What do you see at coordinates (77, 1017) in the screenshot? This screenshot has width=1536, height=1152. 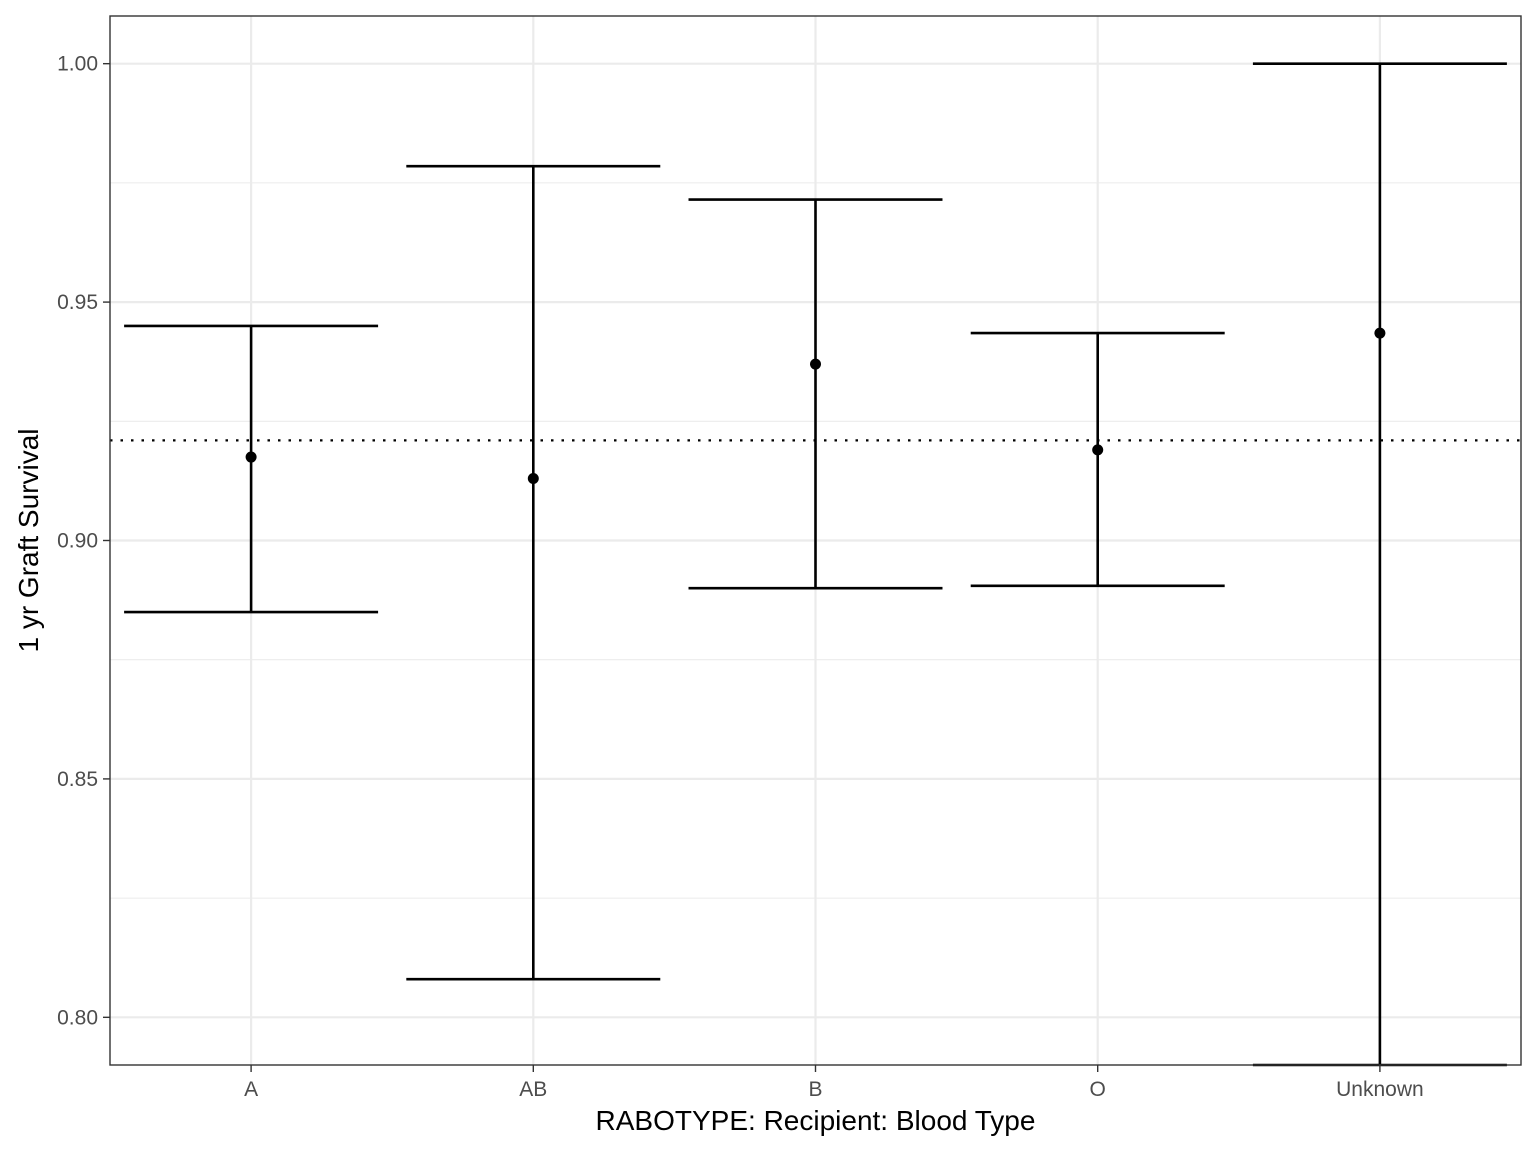 I see `y-tick-label: 0.80` at bounding box center [77, 1017].